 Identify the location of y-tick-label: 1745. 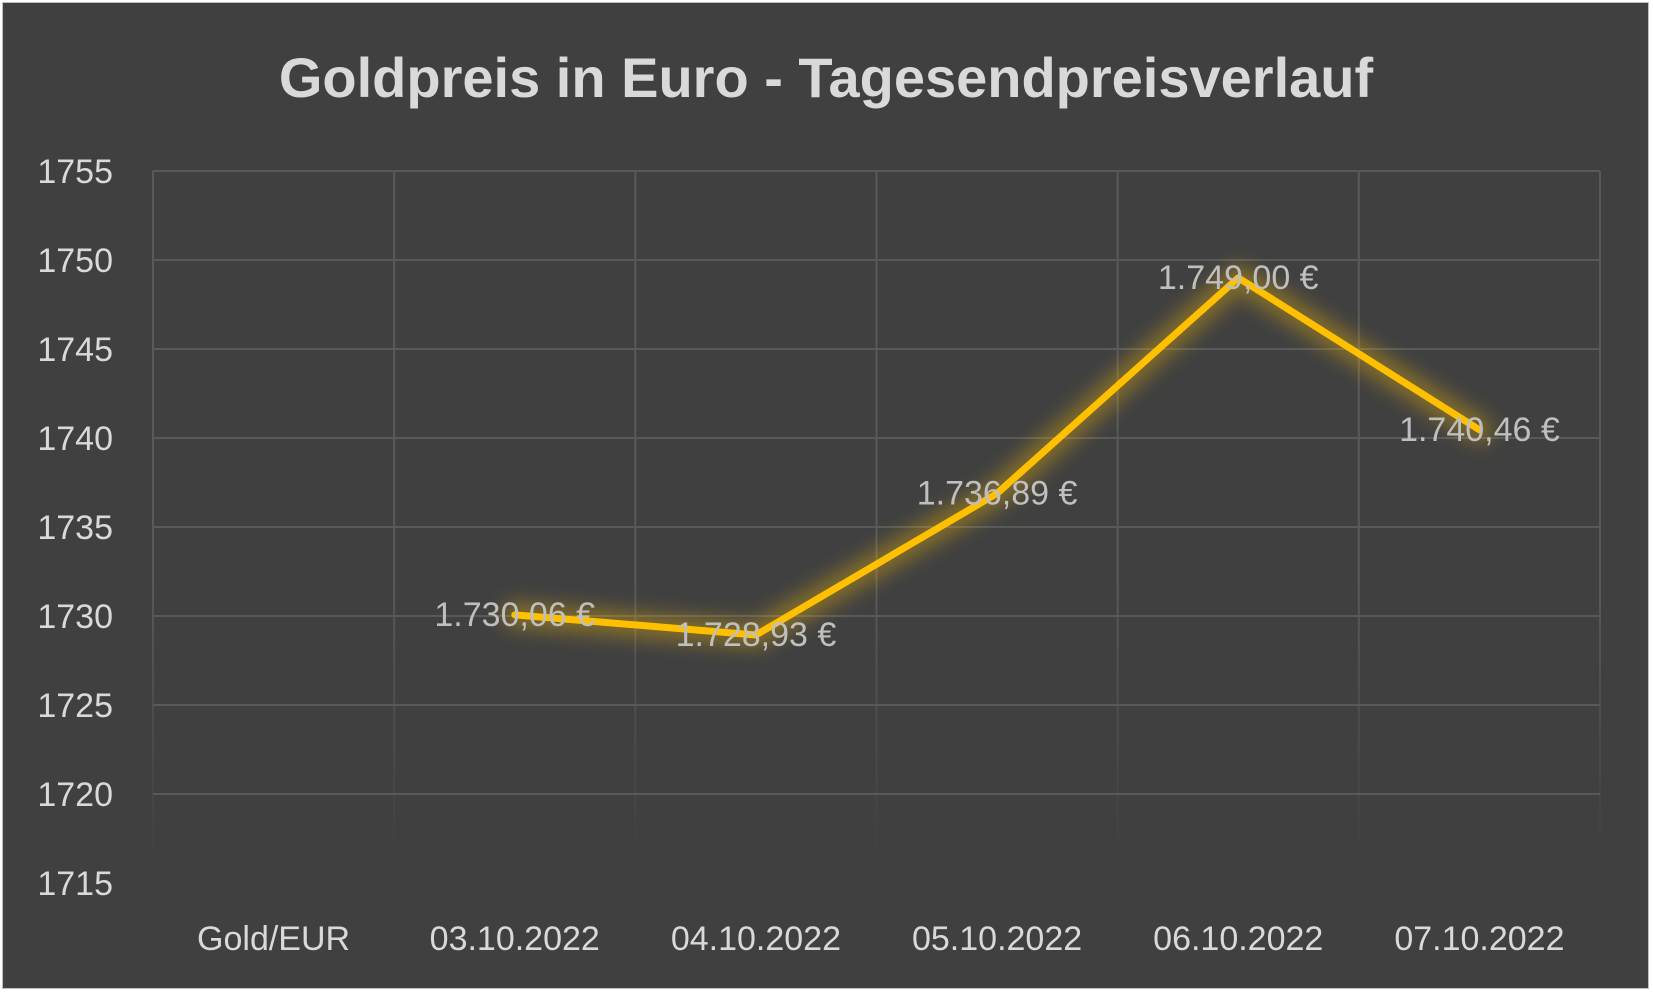
(75, 350).